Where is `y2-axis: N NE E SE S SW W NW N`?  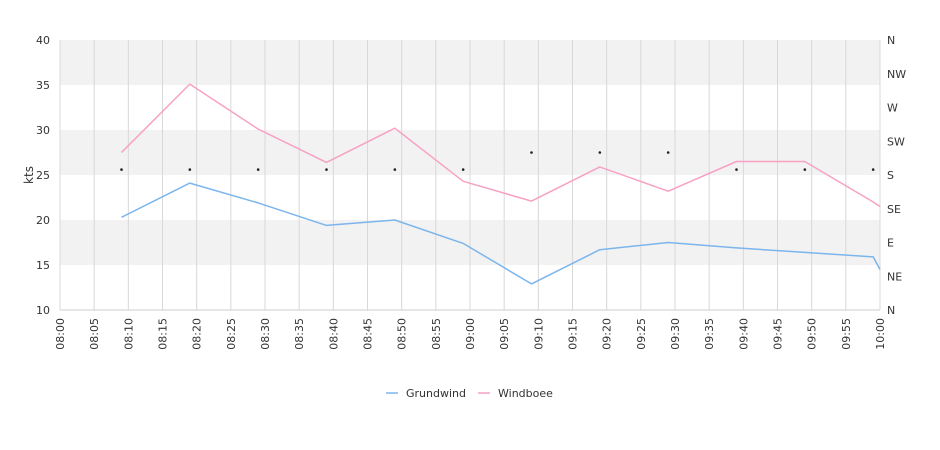 y2-axis: N NE E SE S SW W NW N is located at coordinates (896, 175).